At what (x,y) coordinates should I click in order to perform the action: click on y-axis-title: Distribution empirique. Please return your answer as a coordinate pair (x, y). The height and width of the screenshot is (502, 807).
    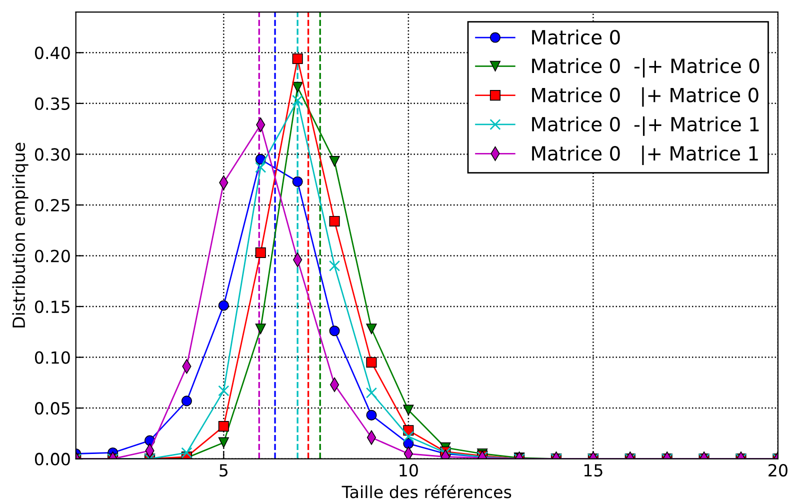
    Looking at the image, I should click on (20, 235).